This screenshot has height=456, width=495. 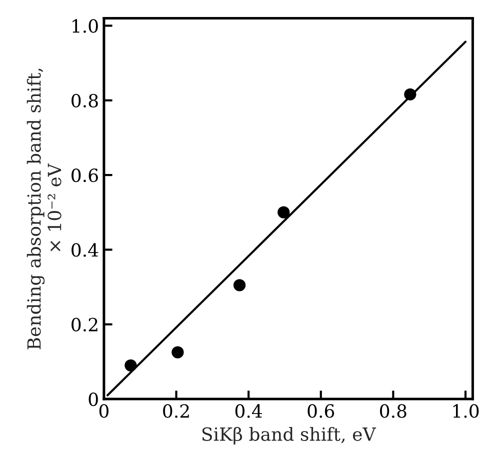 What do you see at coordinates (44, 209) in the screenshot?
I see `y-axis-title: Bending absorption band shift, × 10⁻² eV` at bounding box center [44, 209].